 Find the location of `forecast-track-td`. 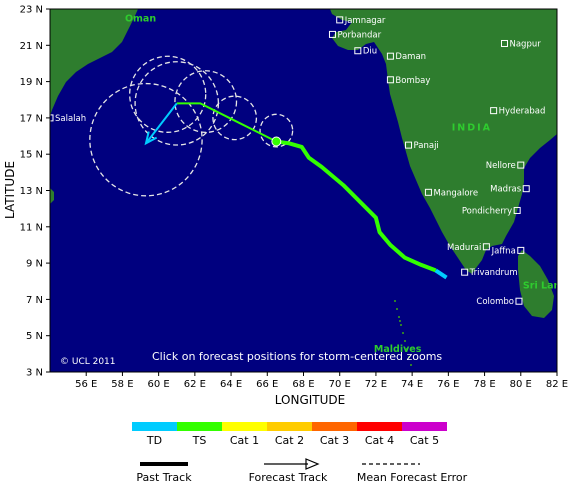

forecast-track-td is located at coordinates (161, 123).